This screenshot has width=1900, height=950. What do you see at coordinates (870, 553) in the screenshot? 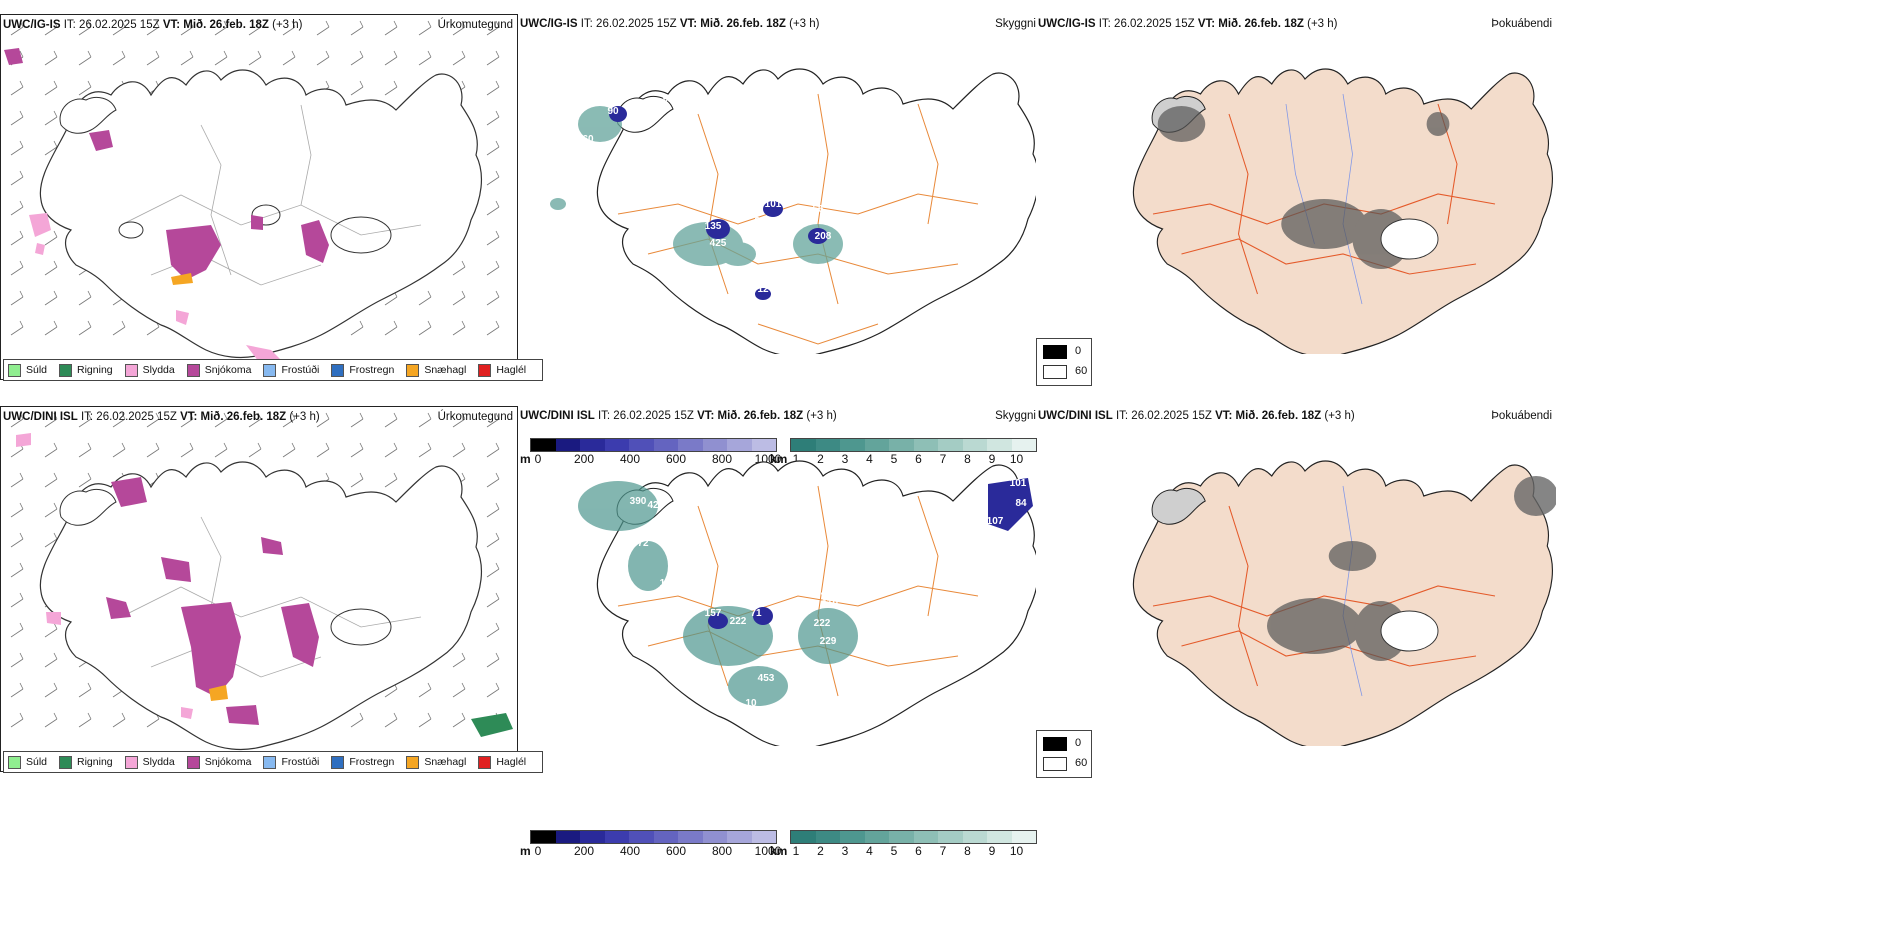
I see `ceiling-areas` at bounding box center [870, 553].